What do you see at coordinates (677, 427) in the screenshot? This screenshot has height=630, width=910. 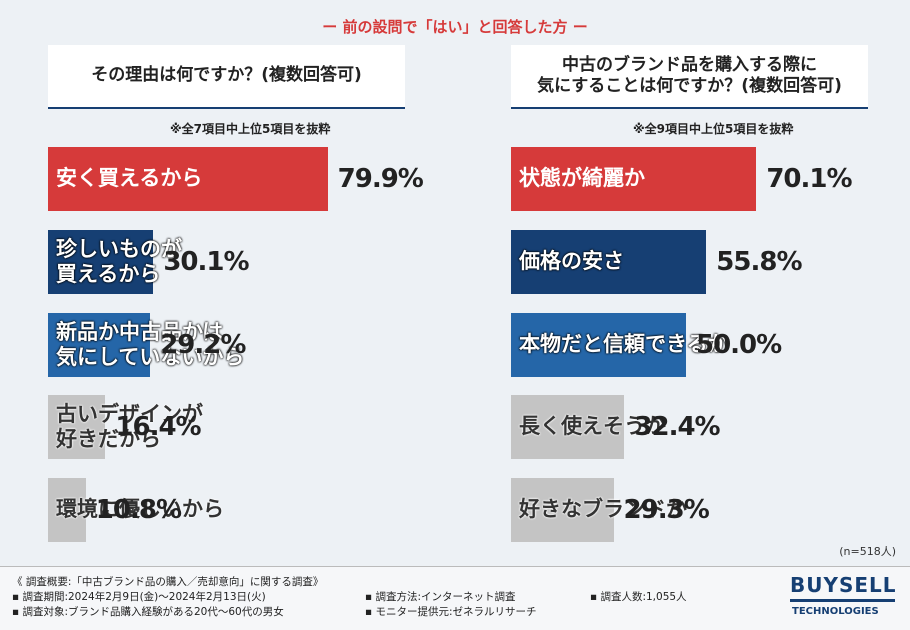 I see `value-label: 32.4%` at bounding box center [677, 427].